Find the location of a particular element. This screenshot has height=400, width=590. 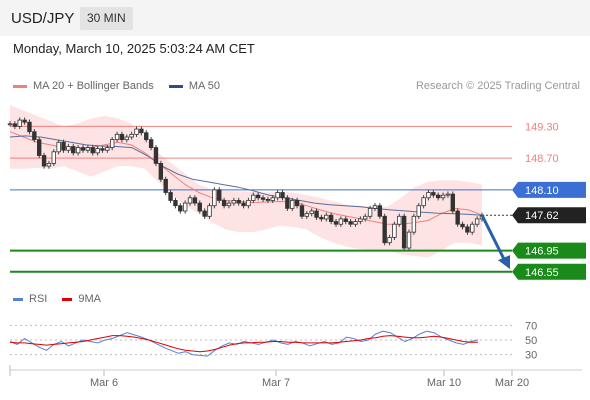

main-legend: MA 20 + Bollinger Bands MA 50 is located at coordinates (122, 86).